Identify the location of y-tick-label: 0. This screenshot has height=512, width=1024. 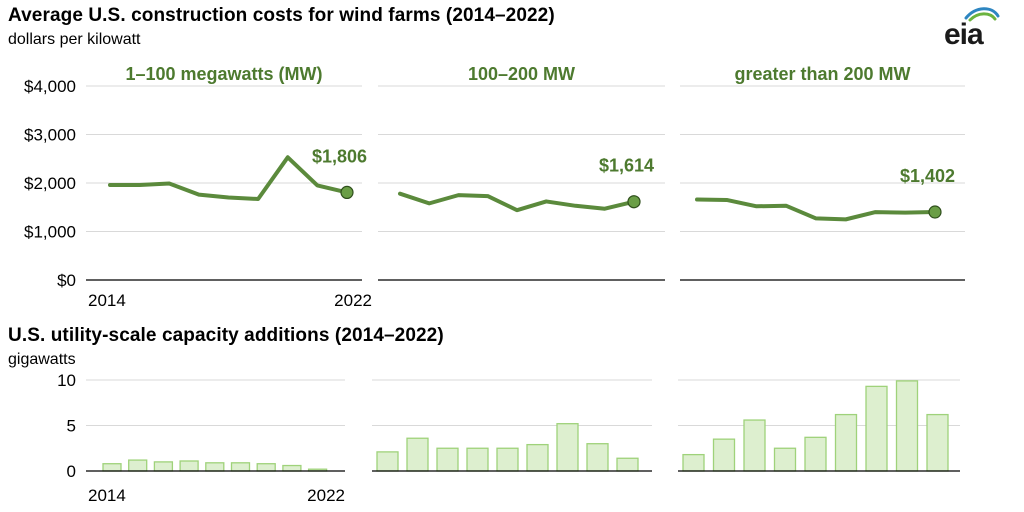
(71, 471).